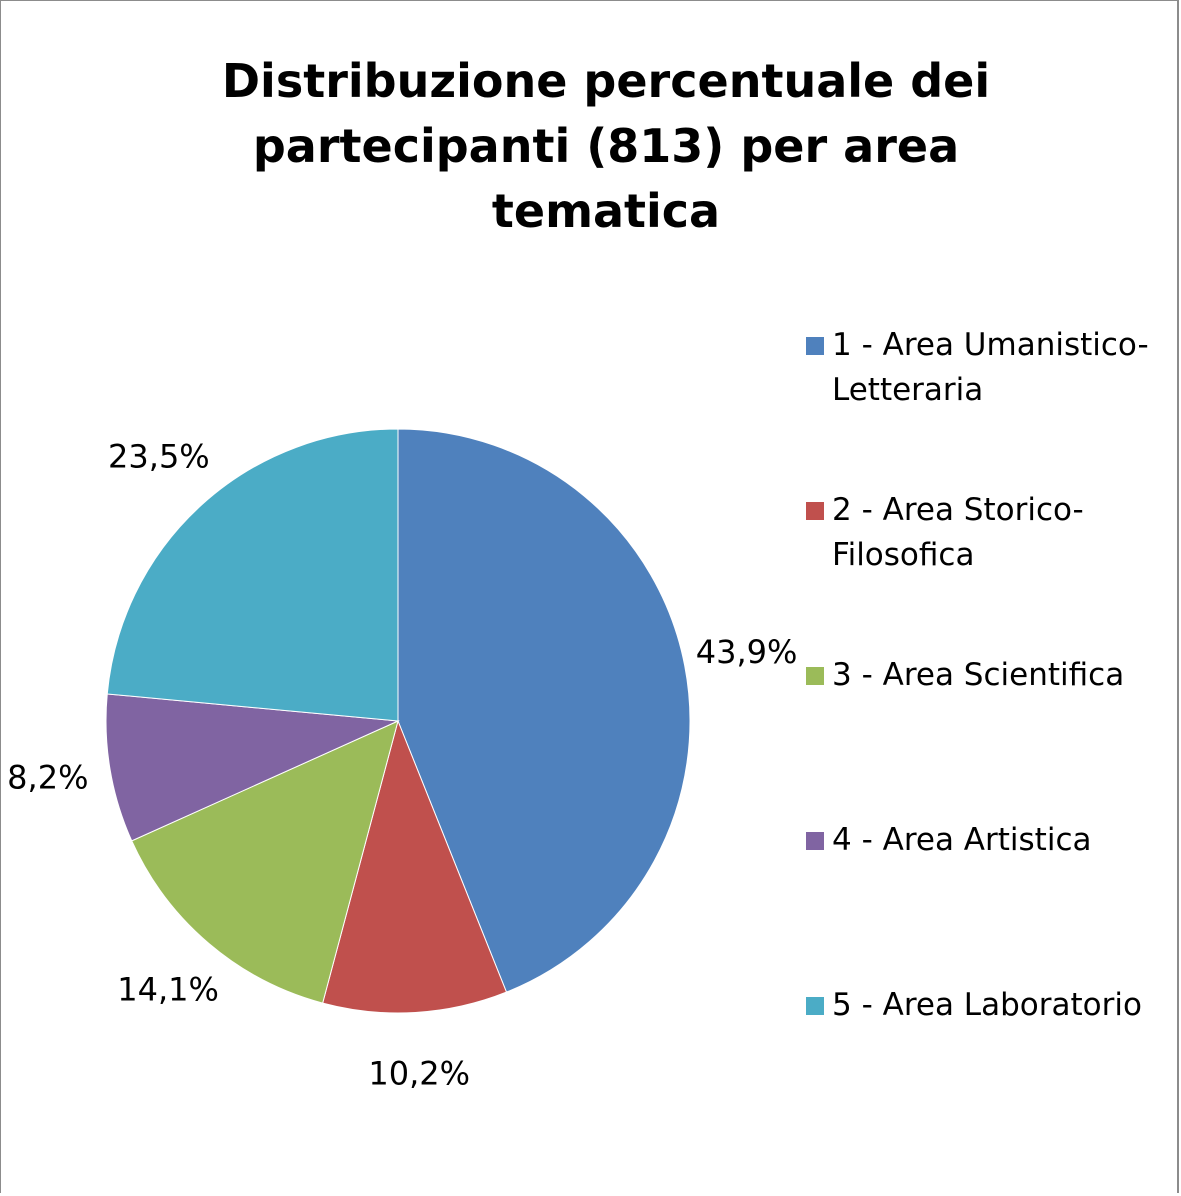 Image resolution: width=1181 pixels, height=1196 pixels. What do you see at coordinates (168, 990) in the screenshot?
I see `data-label: 14,1%` at bounding box center [168, 990].